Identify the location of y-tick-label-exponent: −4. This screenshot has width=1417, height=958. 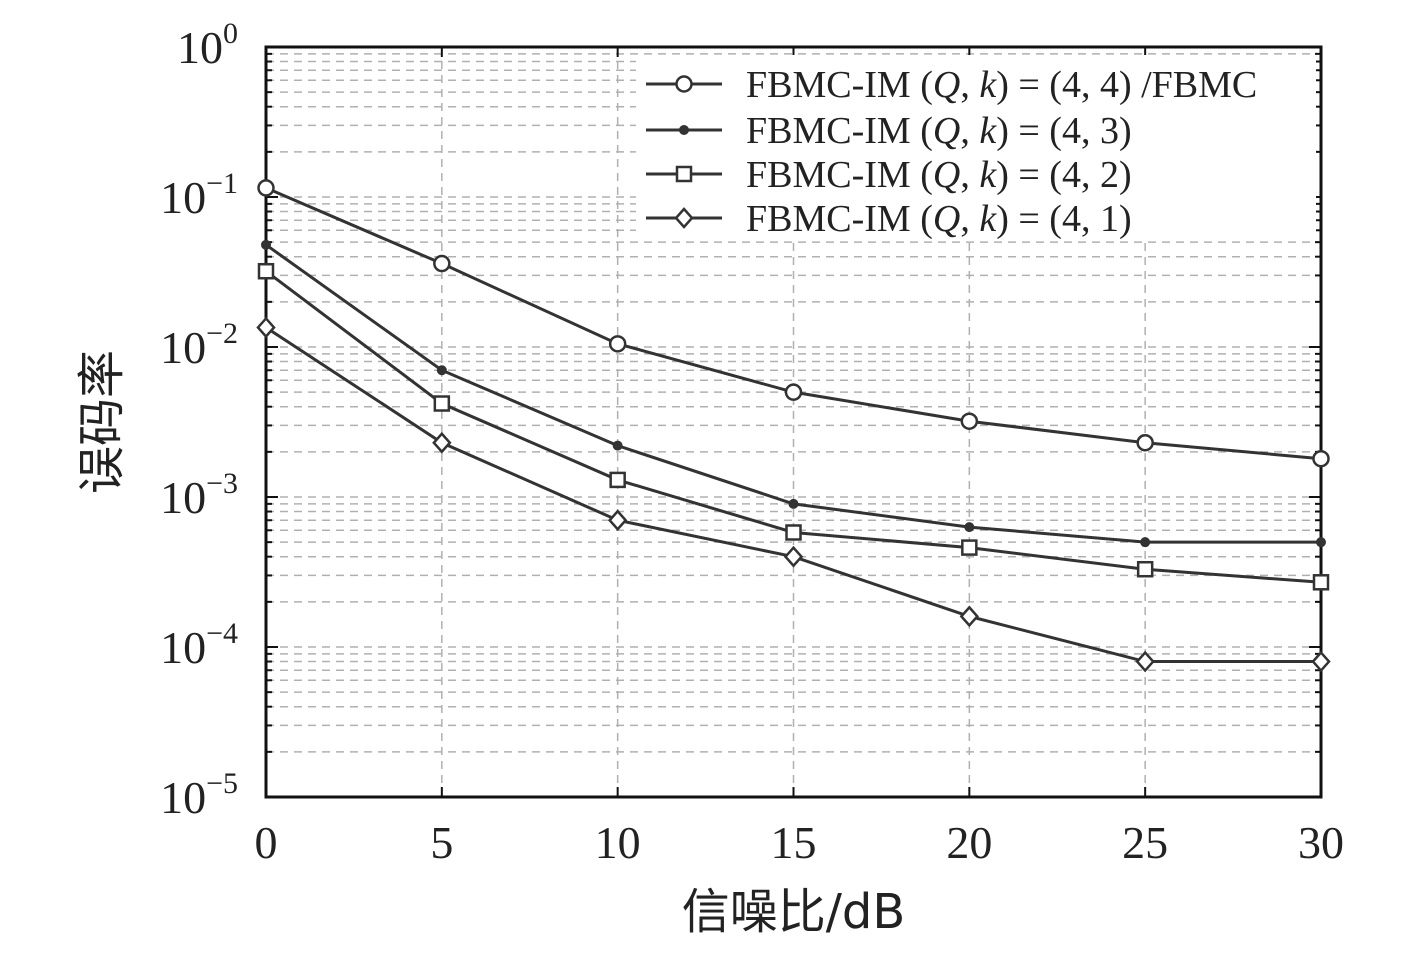
(222, 633).